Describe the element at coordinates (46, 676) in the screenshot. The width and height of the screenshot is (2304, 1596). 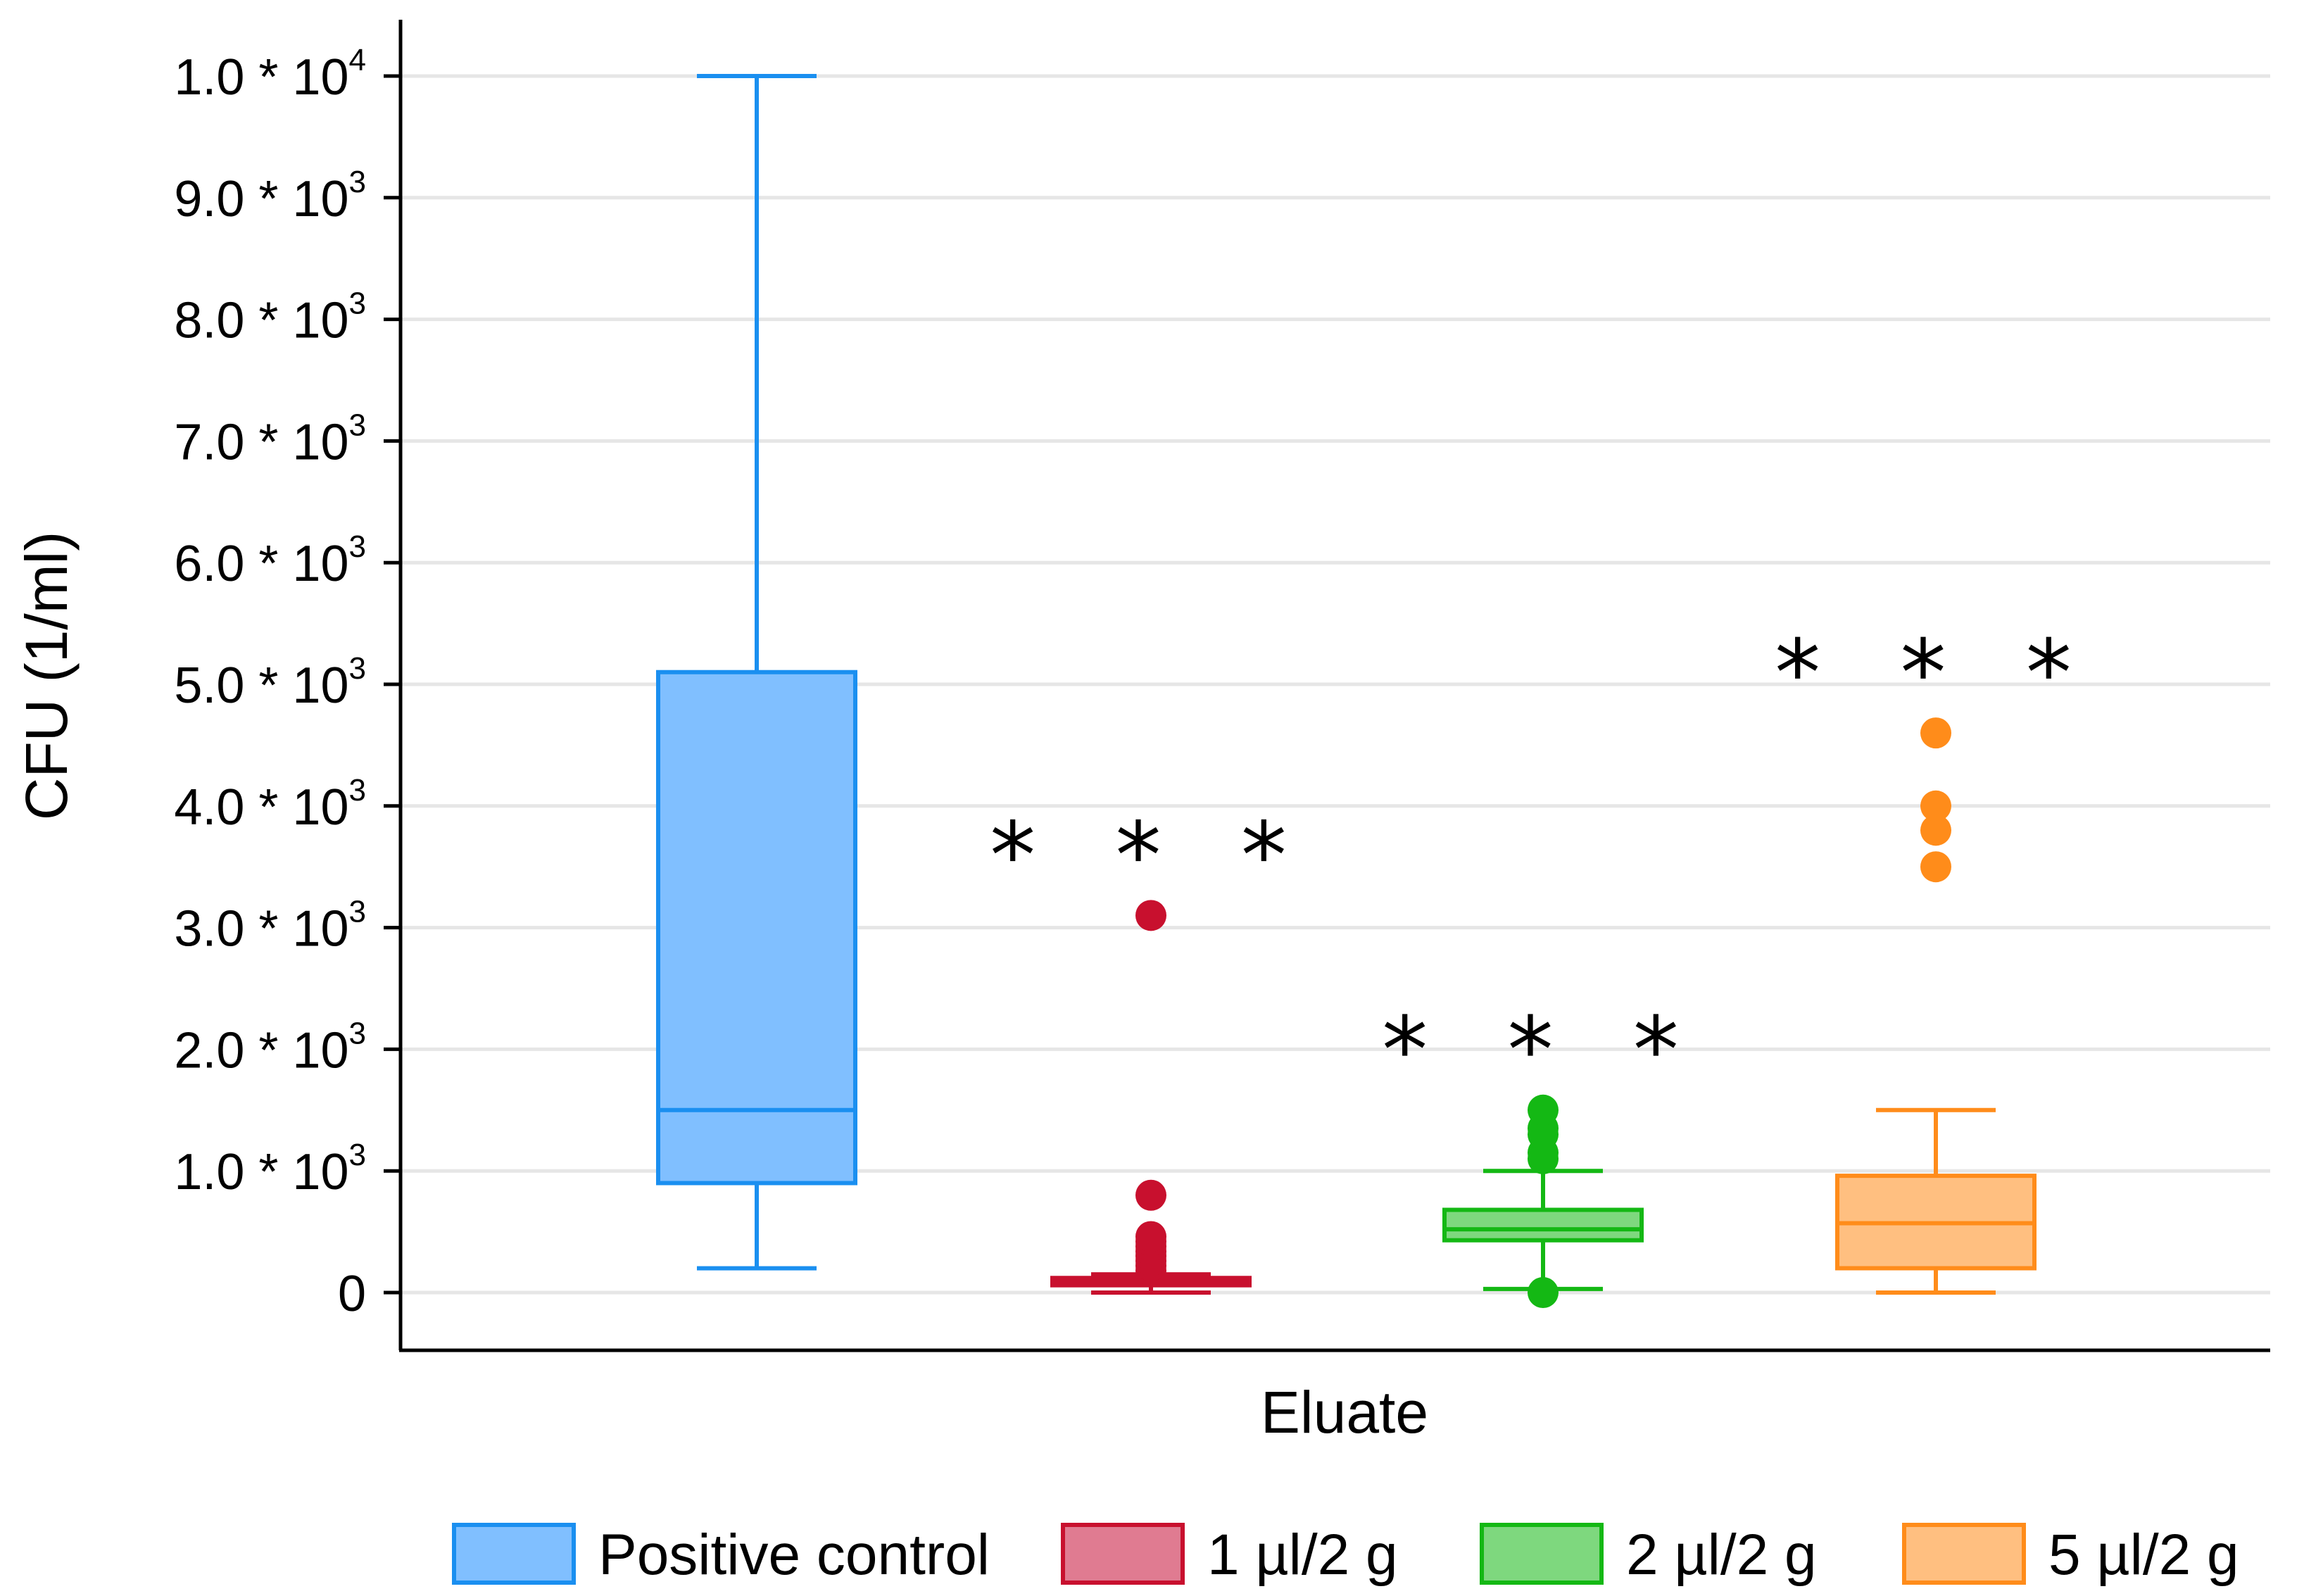
I see `y-axis-title: CFU (1/ml)` at that location.